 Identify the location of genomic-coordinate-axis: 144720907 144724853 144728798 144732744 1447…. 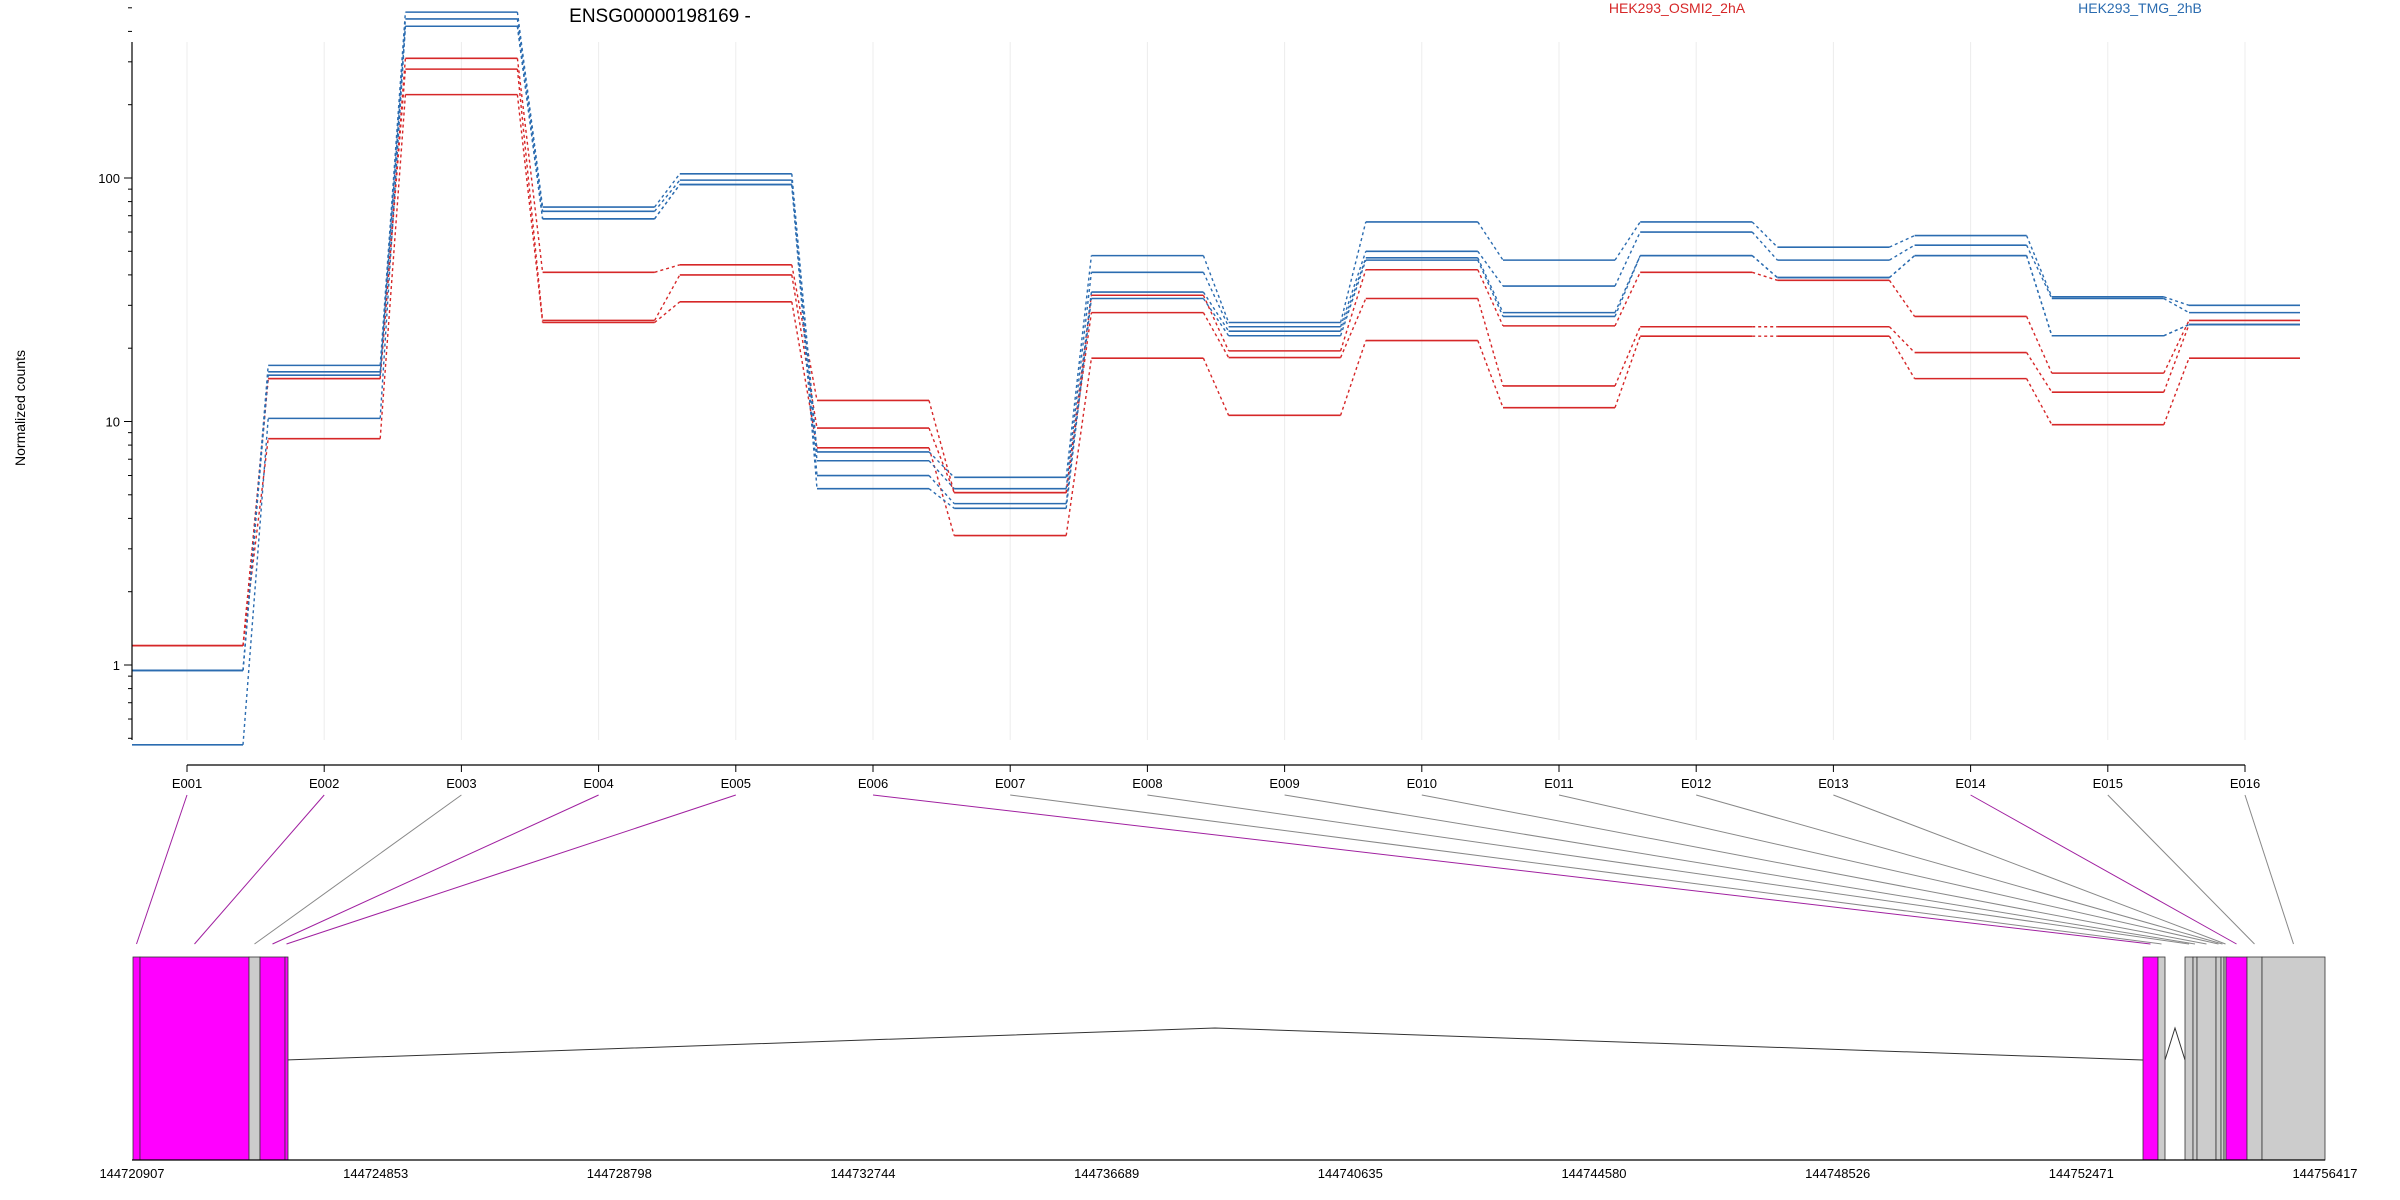
(1228, 1170).